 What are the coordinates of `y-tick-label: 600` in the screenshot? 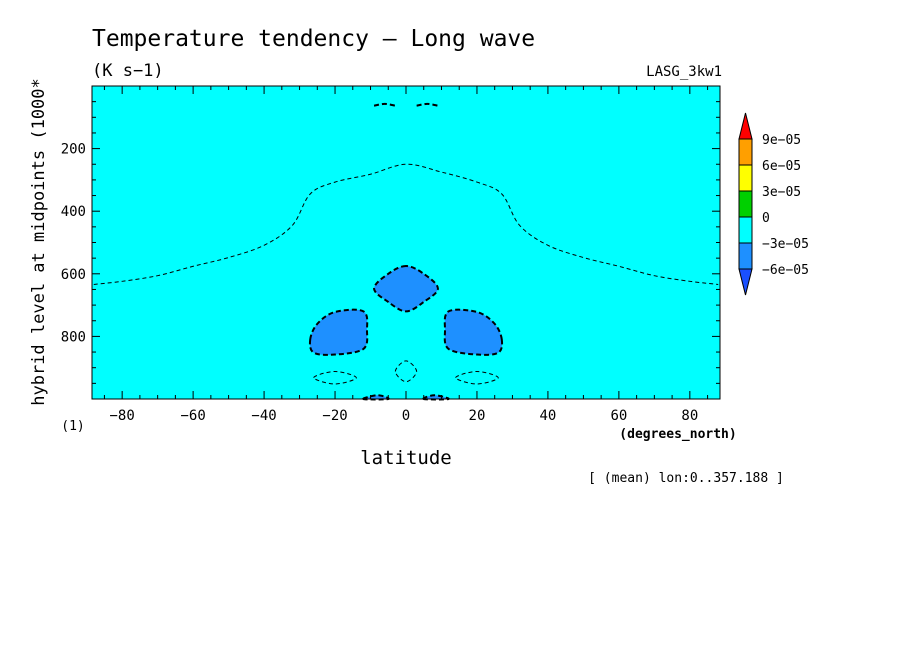 It's located at (73, 275).